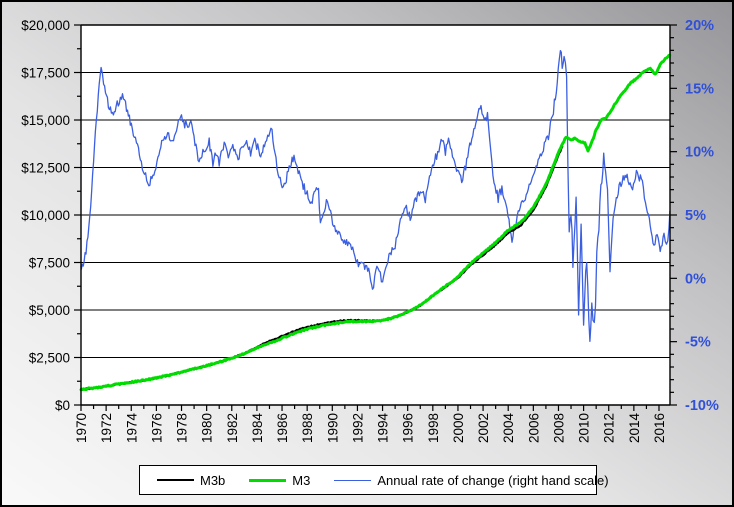 This screenshot has height=507, width=734. Describe the element at coordinates (695, 279) in the screenshot. I see `svg-text: 0%` at that location.